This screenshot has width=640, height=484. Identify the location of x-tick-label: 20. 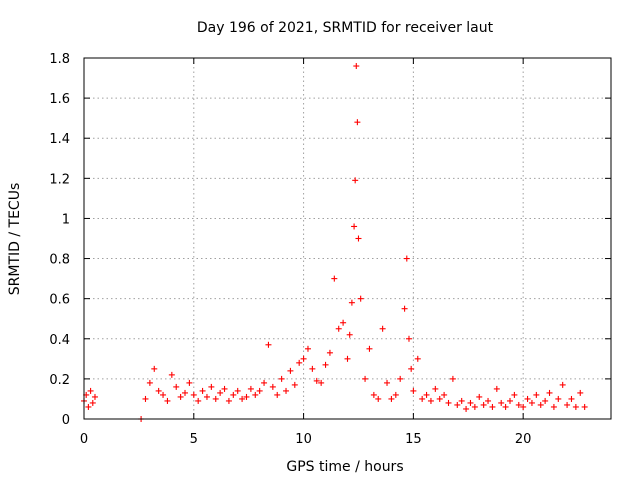
(523, 439).